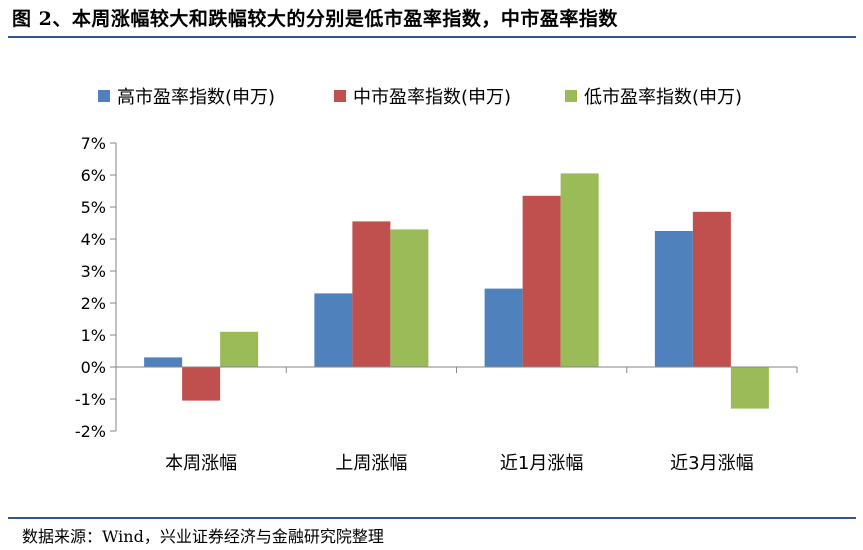 This screenshot has width=863, height=550. I want to click on y-tick-label: -1%, so click(90, 399).